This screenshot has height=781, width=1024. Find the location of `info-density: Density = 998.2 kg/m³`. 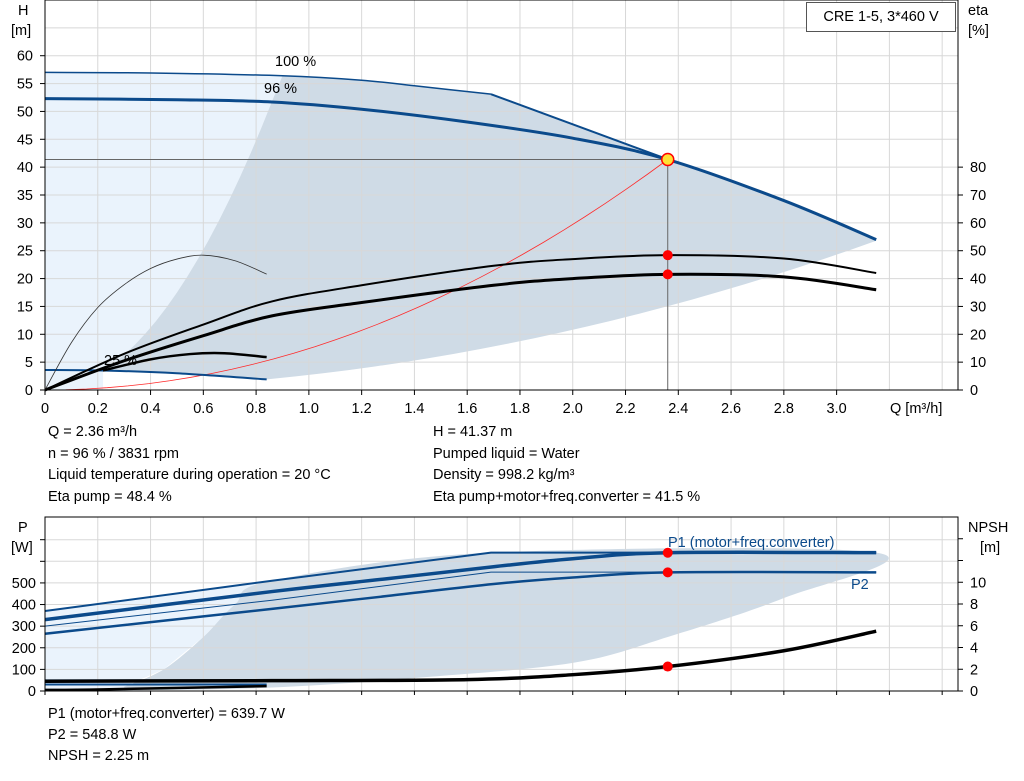

info-density: Density = 998.2 kg/m³ is located at coordinates (504, 475).